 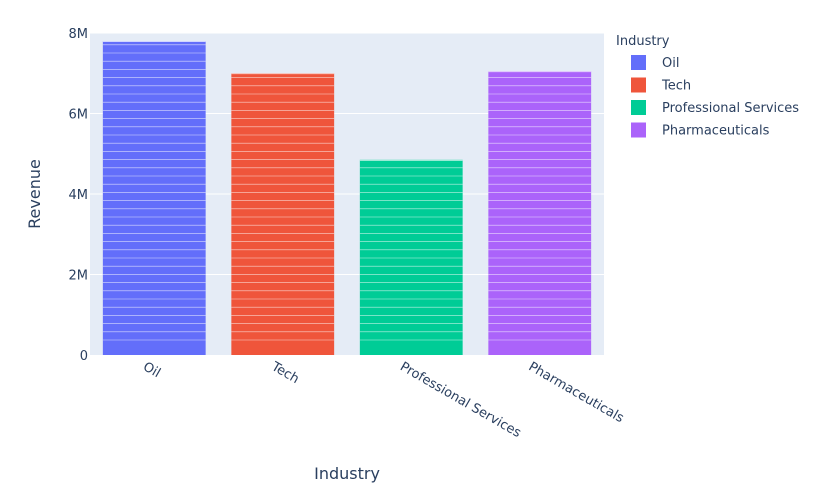 I want to click on x-tick-label: Oil, so click(x=151, y=370).